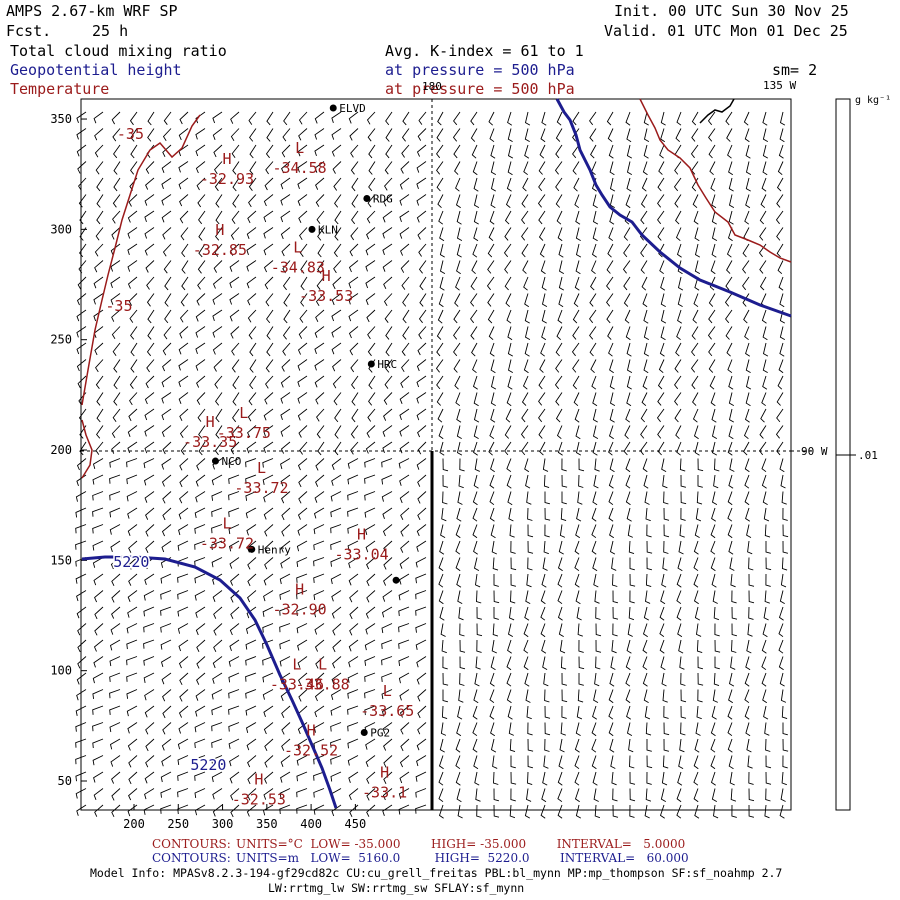 The width and height of the screenshot is (900, 900). I want to click on y-tick-label: 150, so click(61, 560).